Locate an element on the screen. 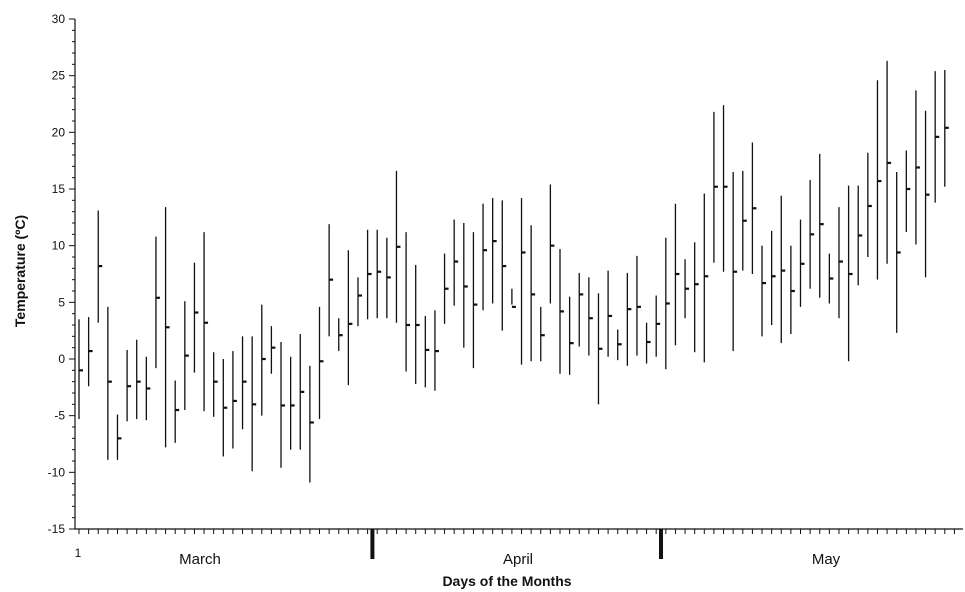  y-tick-label: 10 is located at coordinates (59, 246).